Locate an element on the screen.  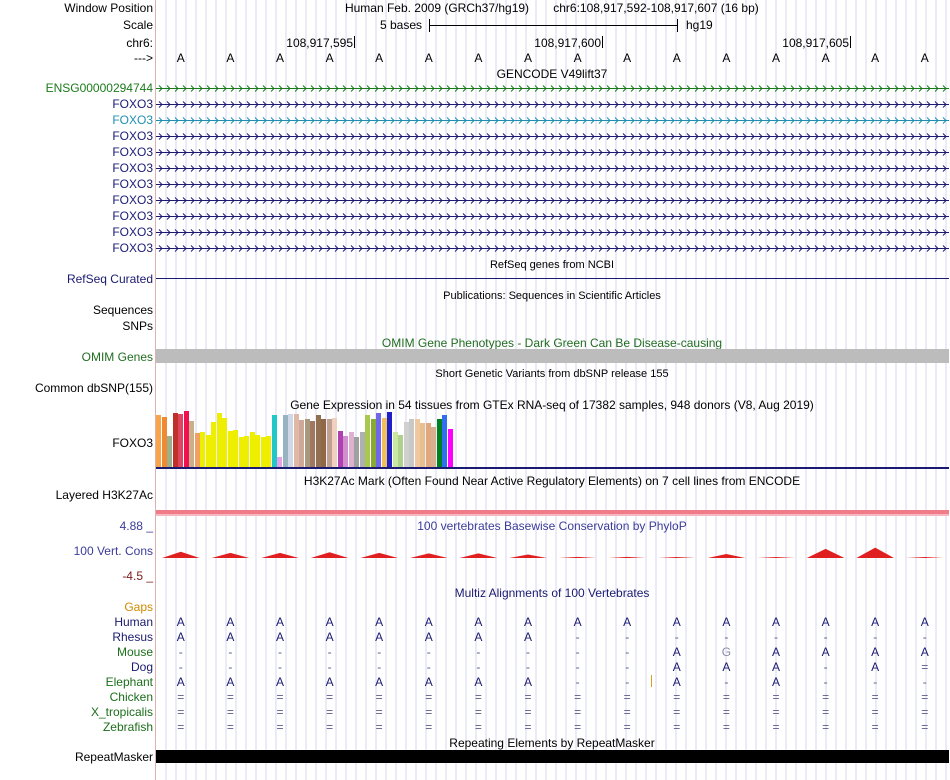
gencode-track-title: GENCODE V49lift37 is located at coordinates (552, 74).